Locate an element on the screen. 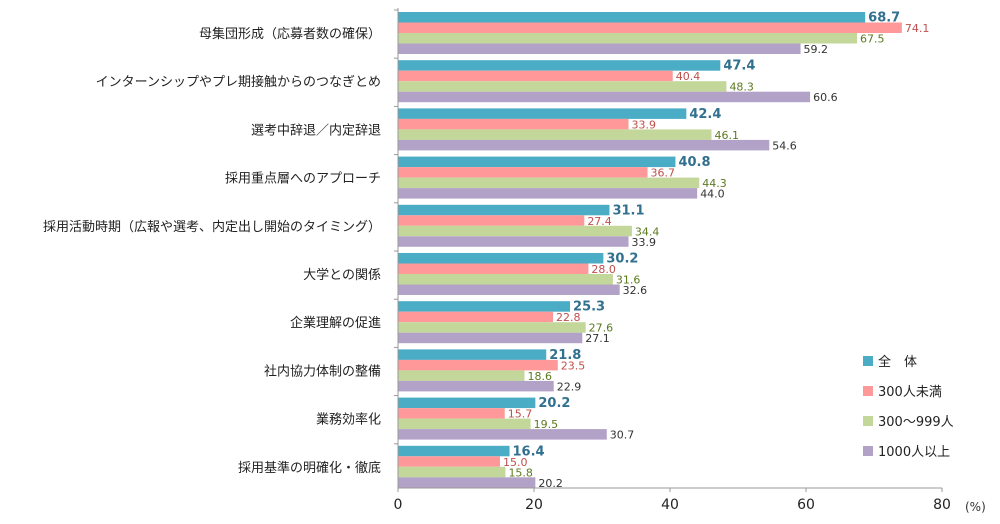 The height and width of the screenshot is (524, 1000). data-label: 42.4 is located at coordinates (705, 114).